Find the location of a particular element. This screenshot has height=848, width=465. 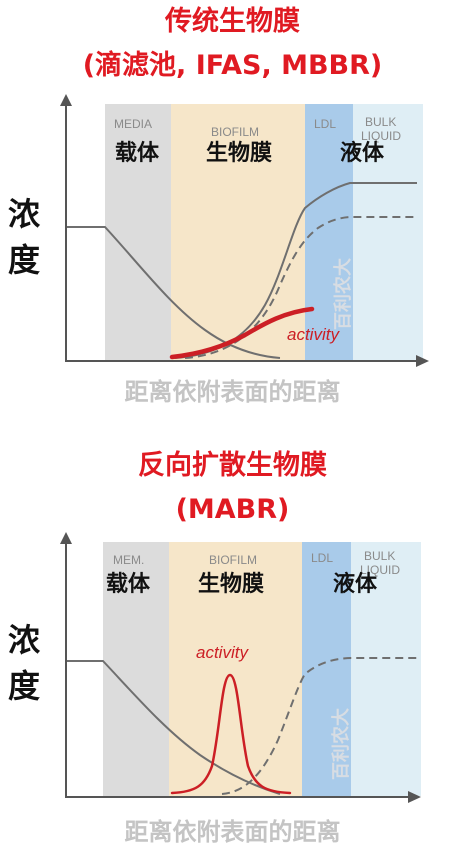

panel1-y-axis-arrow is located at coordinates (66, 100).